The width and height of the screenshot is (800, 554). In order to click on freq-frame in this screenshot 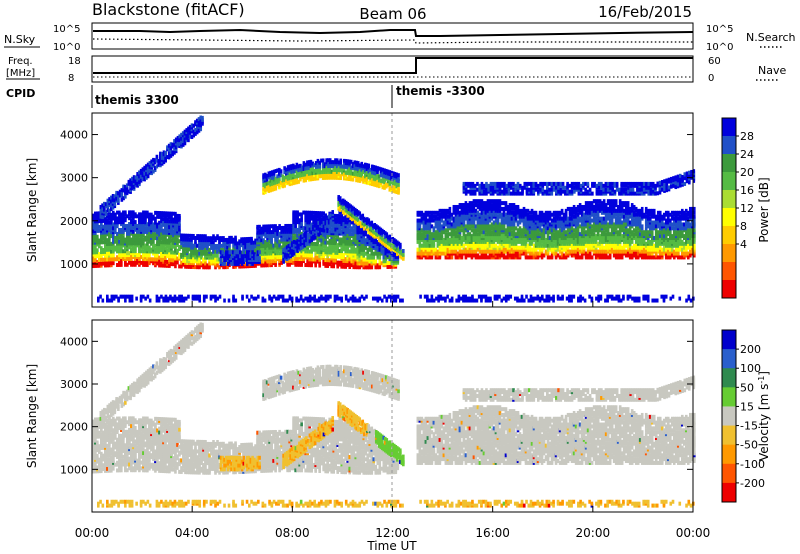, I will do `click(392, 69)`.